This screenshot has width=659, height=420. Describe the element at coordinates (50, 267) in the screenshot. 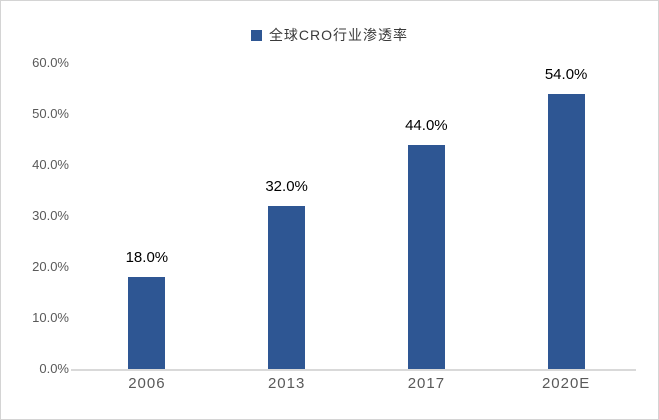

I see `y-tick-label: 20.0%` at that location.